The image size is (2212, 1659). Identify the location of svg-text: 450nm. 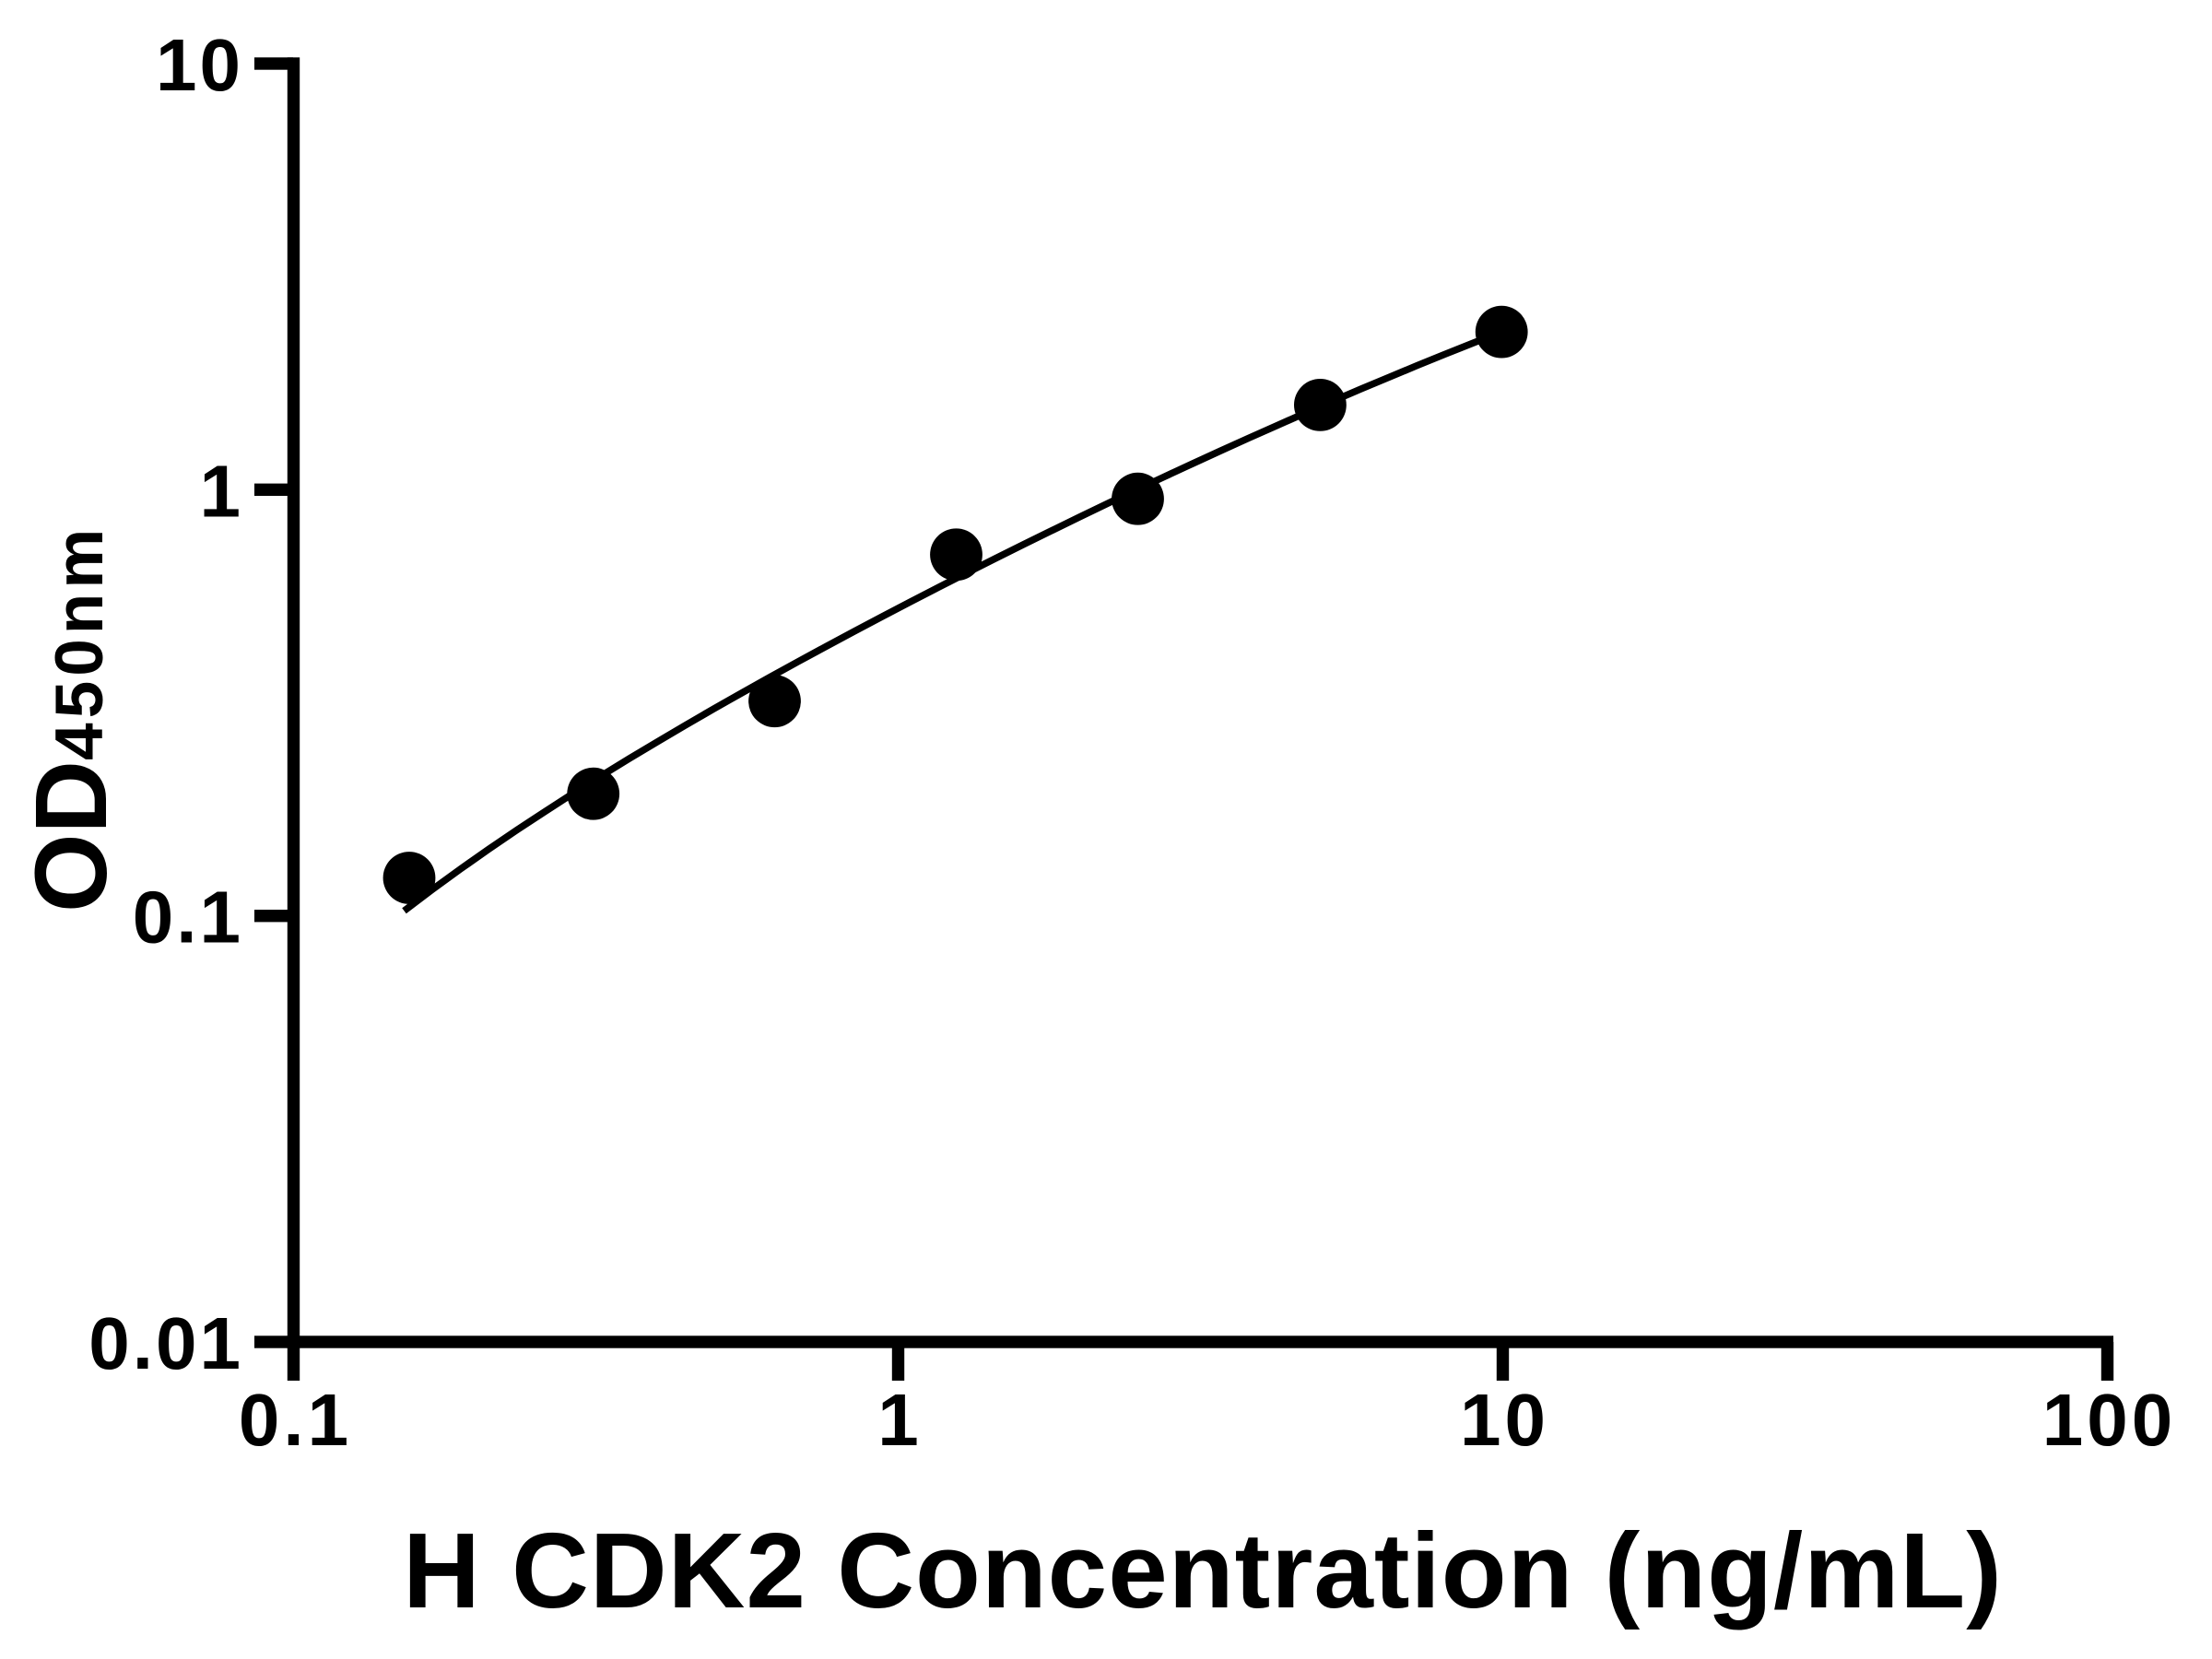
(79, 642).